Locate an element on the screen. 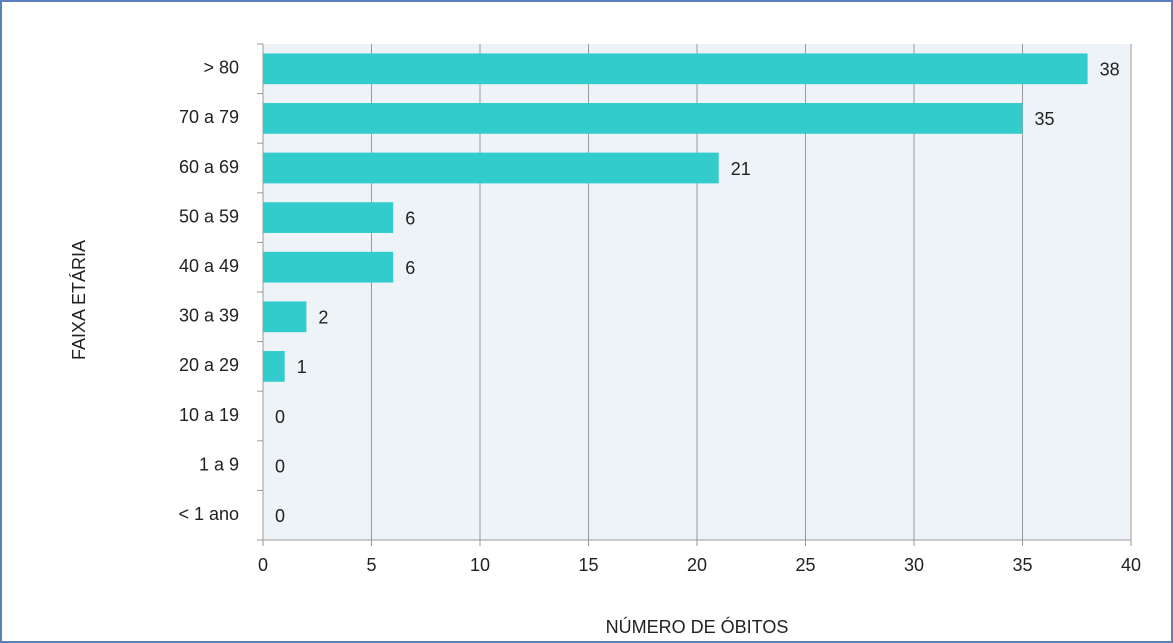 The width and height of the screenshot is (1173, 643). y-tick-label: 20 a 29 is located at coordinates (209, 365).